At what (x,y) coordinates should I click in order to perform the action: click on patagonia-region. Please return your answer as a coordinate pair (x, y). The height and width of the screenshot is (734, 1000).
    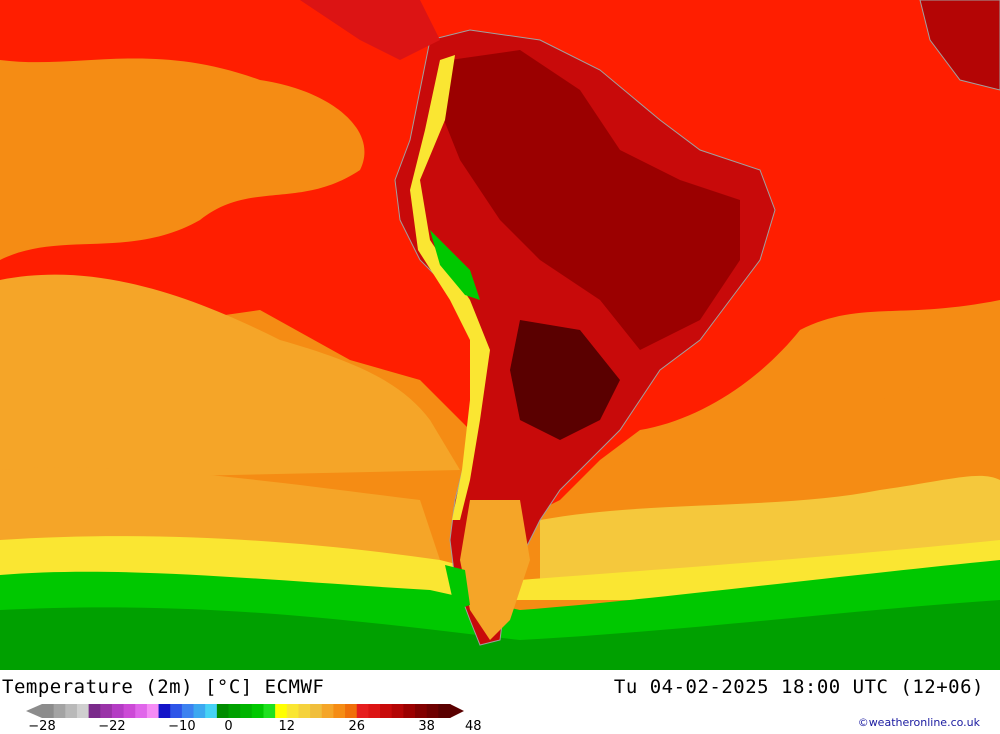
    Looking at the image, I should click on (495, 570).